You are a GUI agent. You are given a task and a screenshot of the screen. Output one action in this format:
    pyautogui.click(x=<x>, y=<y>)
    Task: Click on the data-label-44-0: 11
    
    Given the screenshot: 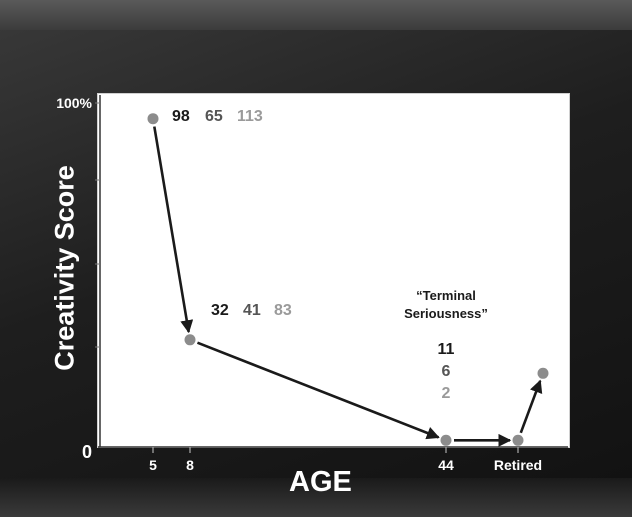 What is the action you would take?
    pyautogui.click(x=446, y=349)
    